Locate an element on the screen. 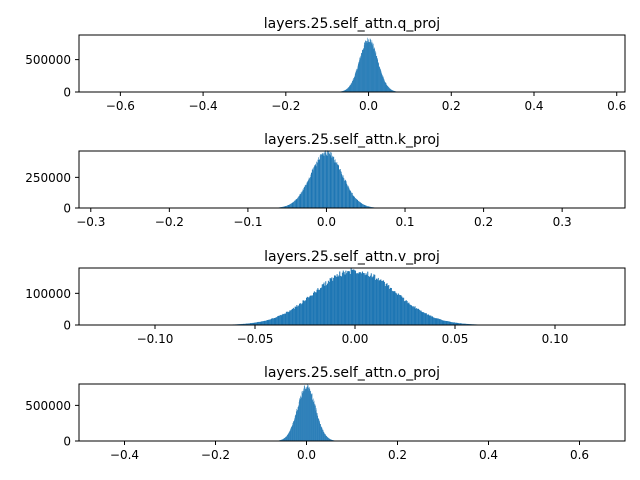 This screenshot has height=480, width=640. x-tick-label: −0.6 is located at coordinates (120, 106).